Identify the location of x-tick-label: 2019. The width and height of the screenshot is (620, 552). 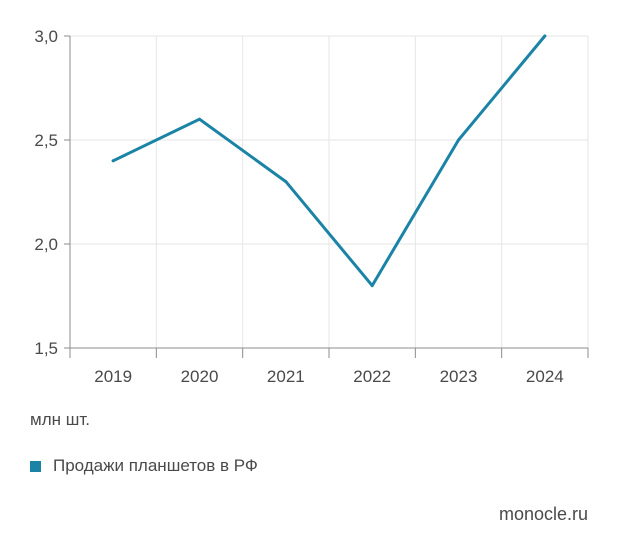
(113, 376).